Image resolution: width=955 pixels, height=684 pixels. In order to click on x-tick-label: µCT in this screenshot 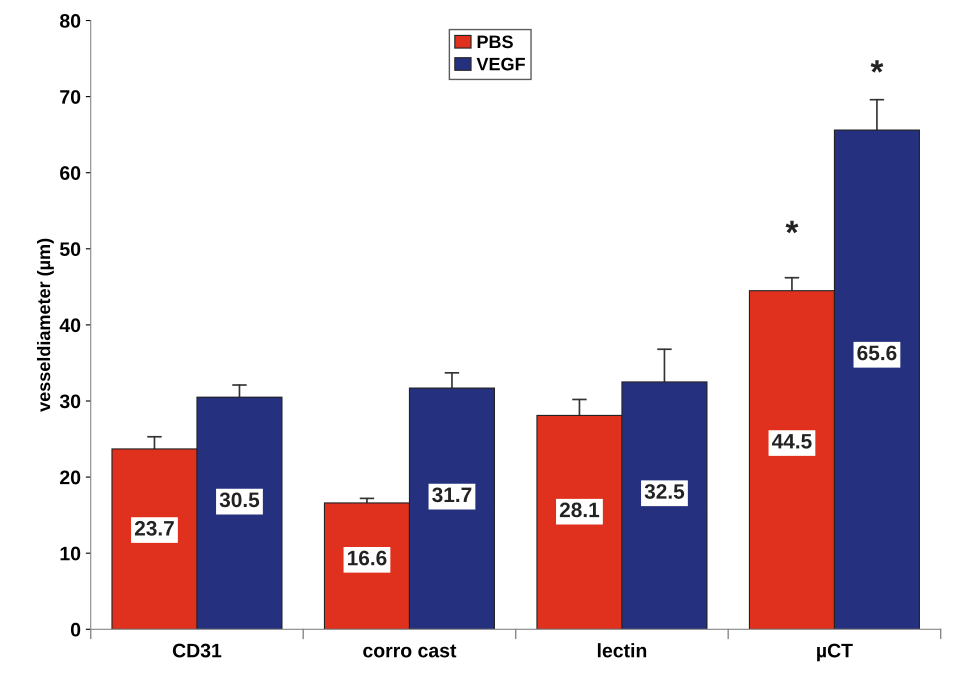, I will do `click(835, 653)`.